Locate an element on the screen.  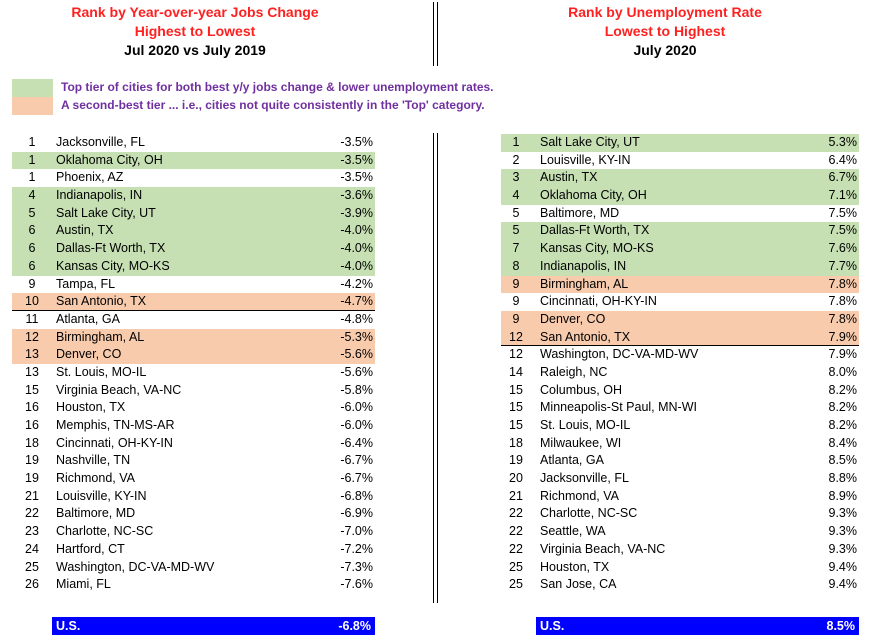
city-cell: Hartford, CT is located at coordinates (90, 548).